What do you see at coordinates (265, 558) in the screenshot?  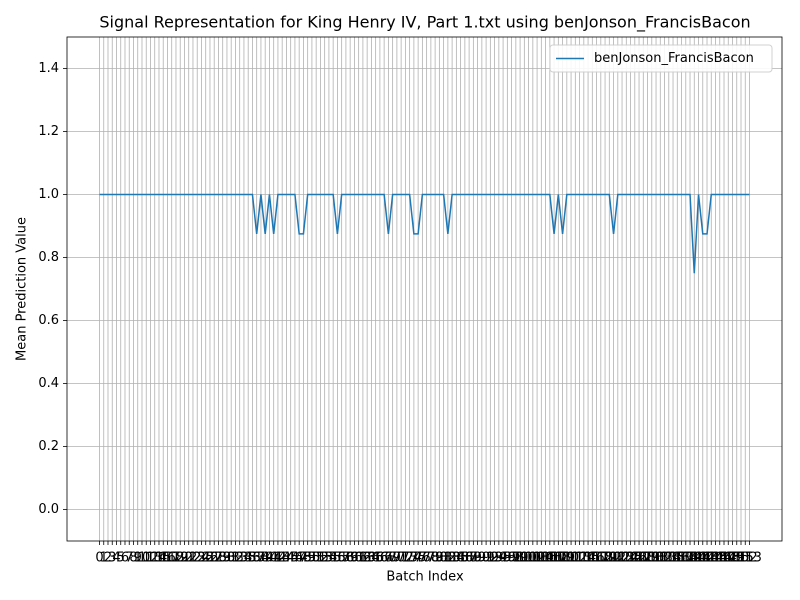 I see `x-tick-label: 39` at bounding box center [265, 558].